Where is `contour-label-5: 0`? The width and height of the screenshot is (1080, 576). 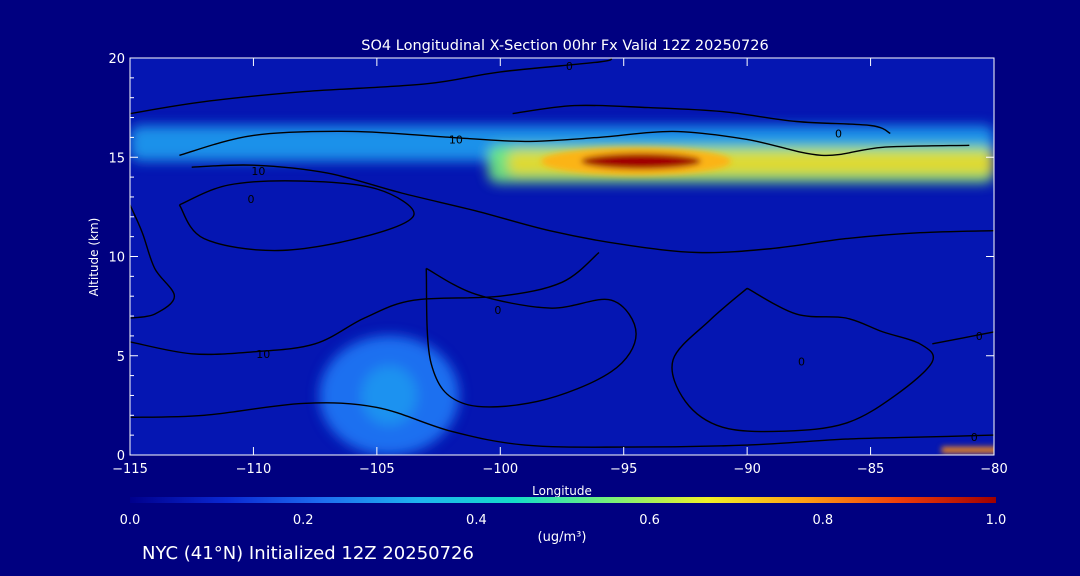
contour-label-5: 0 is located at coordinates (497, 310).